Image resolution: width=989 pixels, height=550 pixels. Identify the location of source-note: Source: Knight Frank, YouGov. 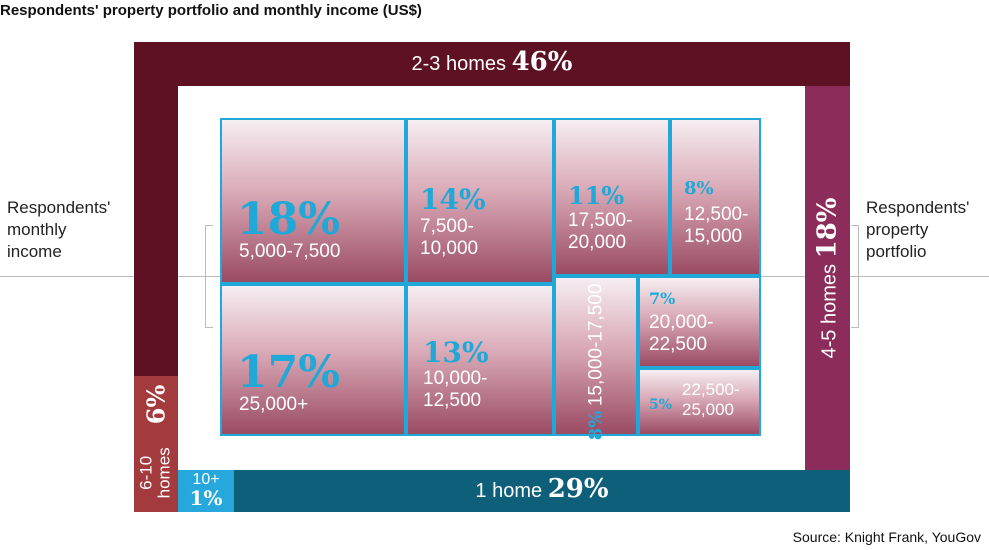
(886, 537).